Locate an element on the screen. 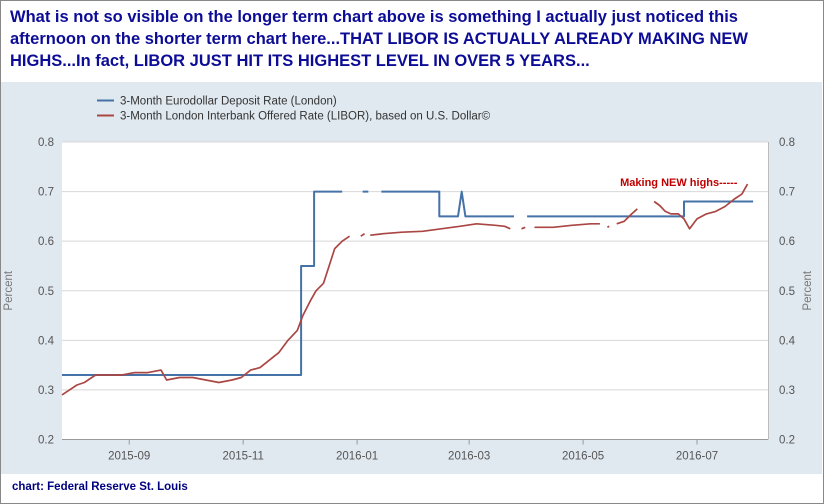  y-tick-label-right: 0.8 is located at coordinates (787, 143).